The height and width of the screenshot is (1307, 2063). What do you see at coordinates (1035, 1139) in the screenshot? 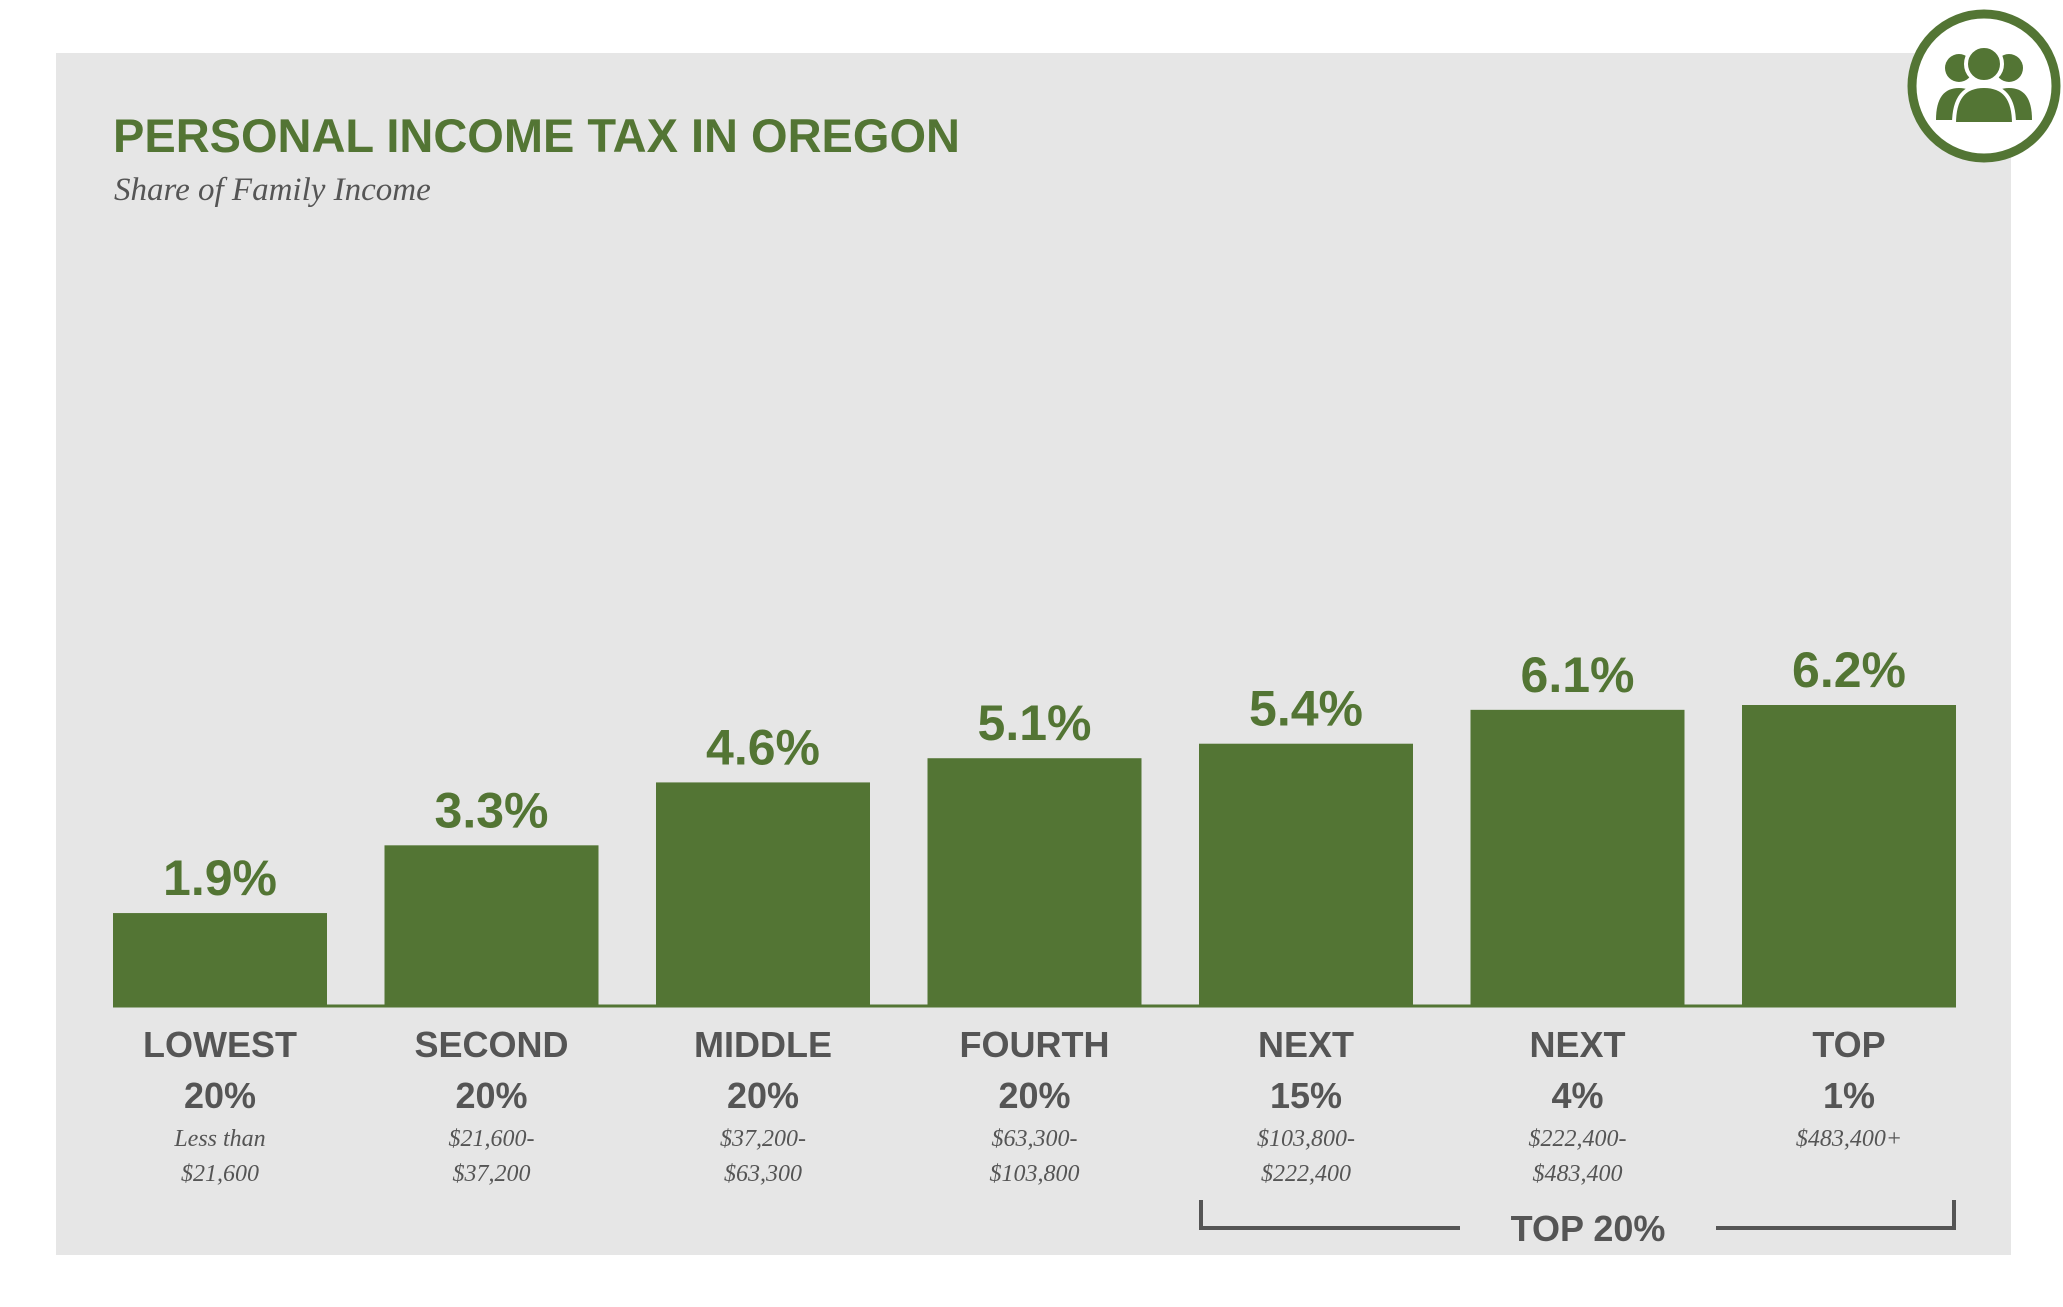
I see `income-range-label: $63,300-` at bounding box center [1035, 1139].